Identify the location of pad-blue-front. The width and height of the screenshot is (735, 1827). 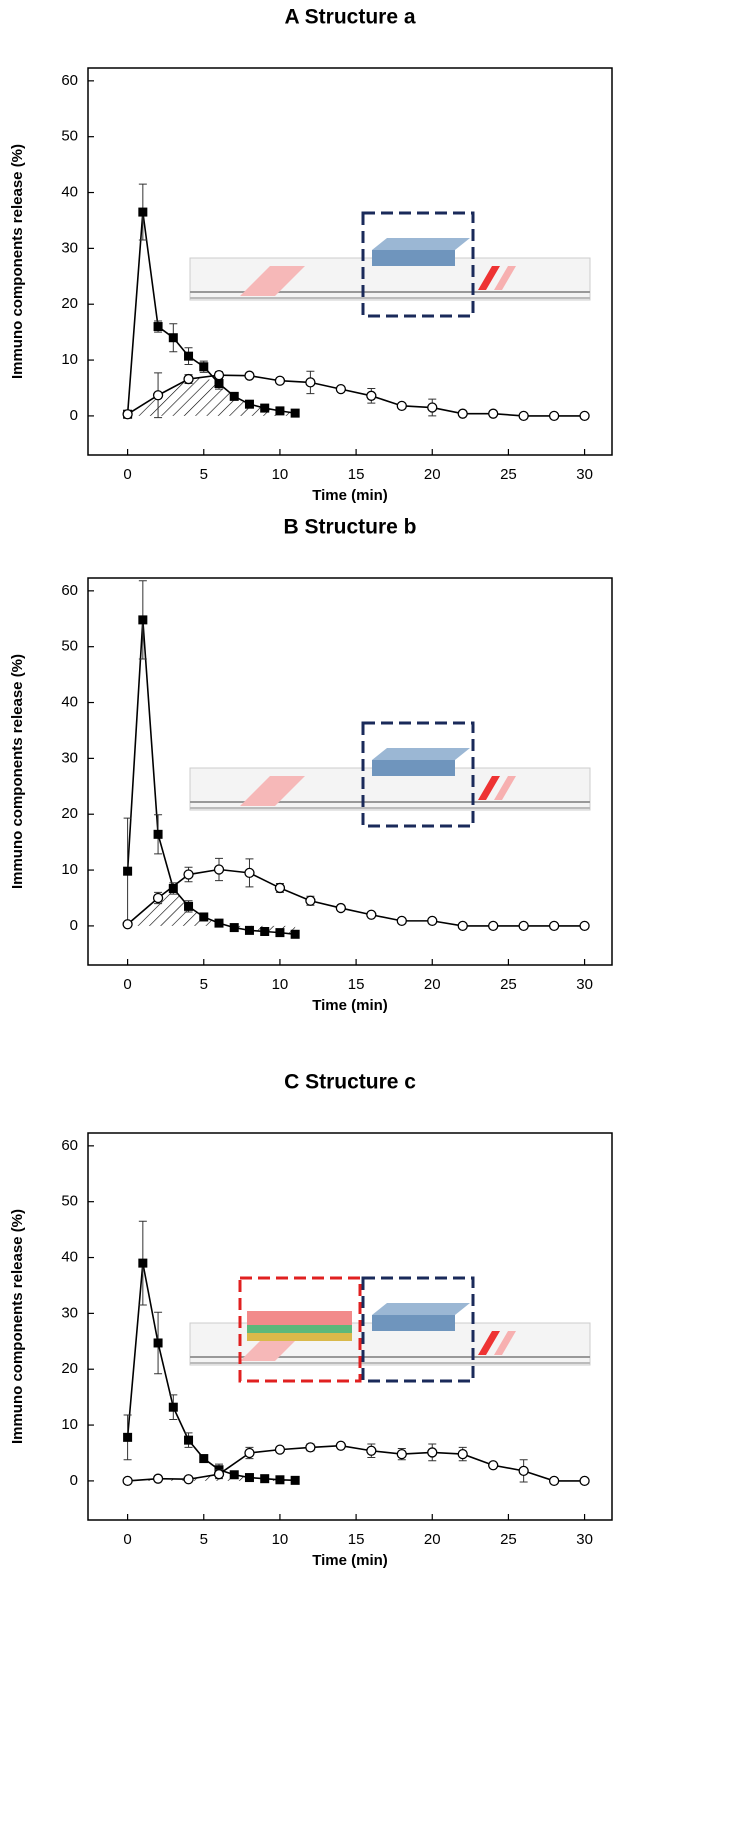
(413, 1323).